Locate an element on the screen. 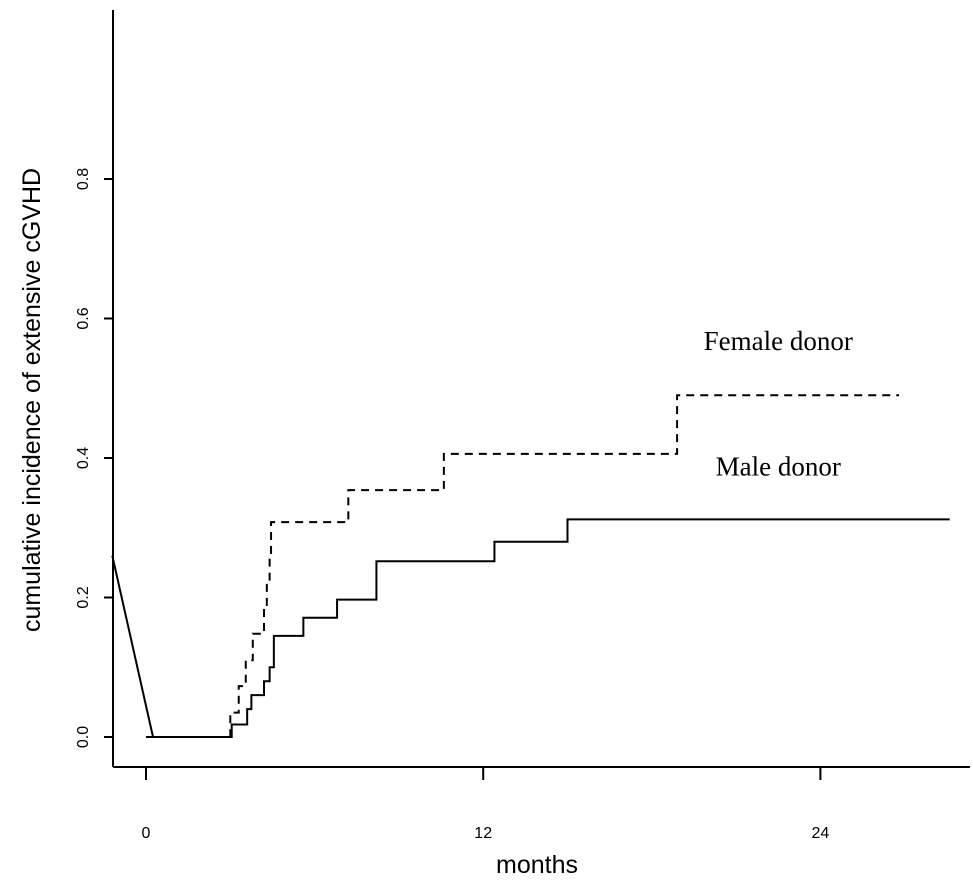 The height and width of the screenshot is (881, 973). annotation-label: Male donor is located at coordinates (778, 466).